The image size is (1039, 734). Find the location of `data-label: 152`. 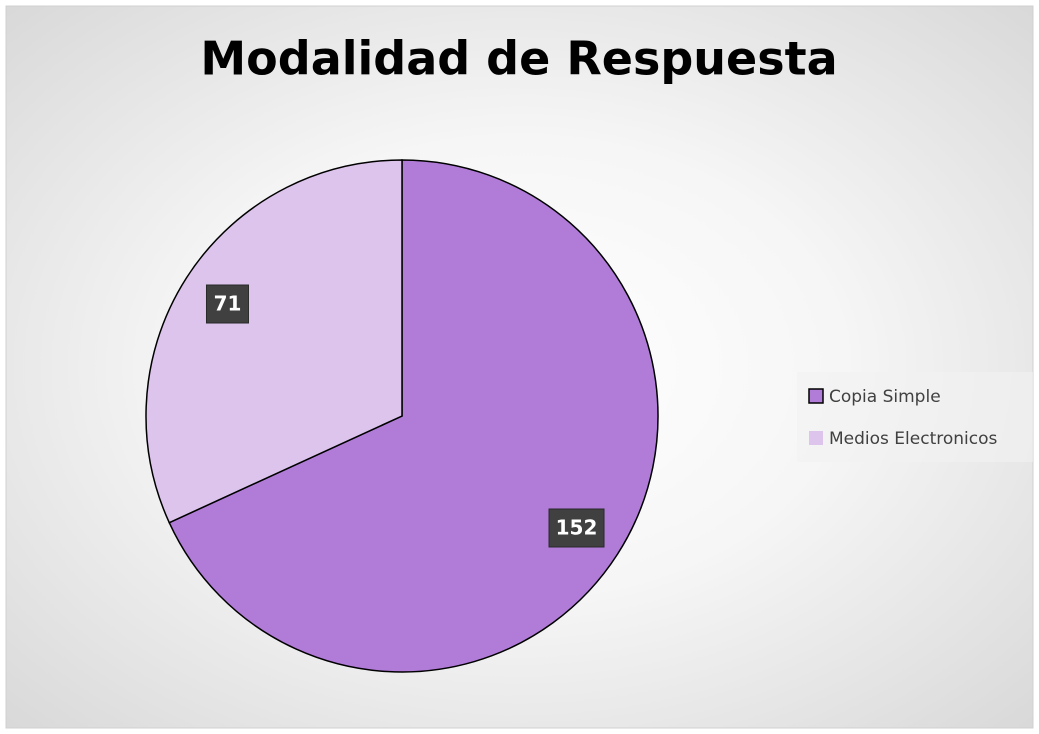

data-label: 152 is located at coordinates (577, 527).